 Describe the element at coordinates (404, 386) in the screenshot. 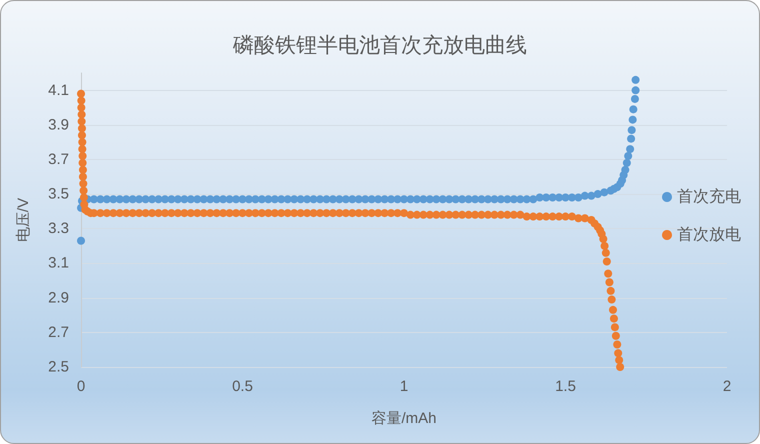

I see `x-tick-label: 1` at that location.